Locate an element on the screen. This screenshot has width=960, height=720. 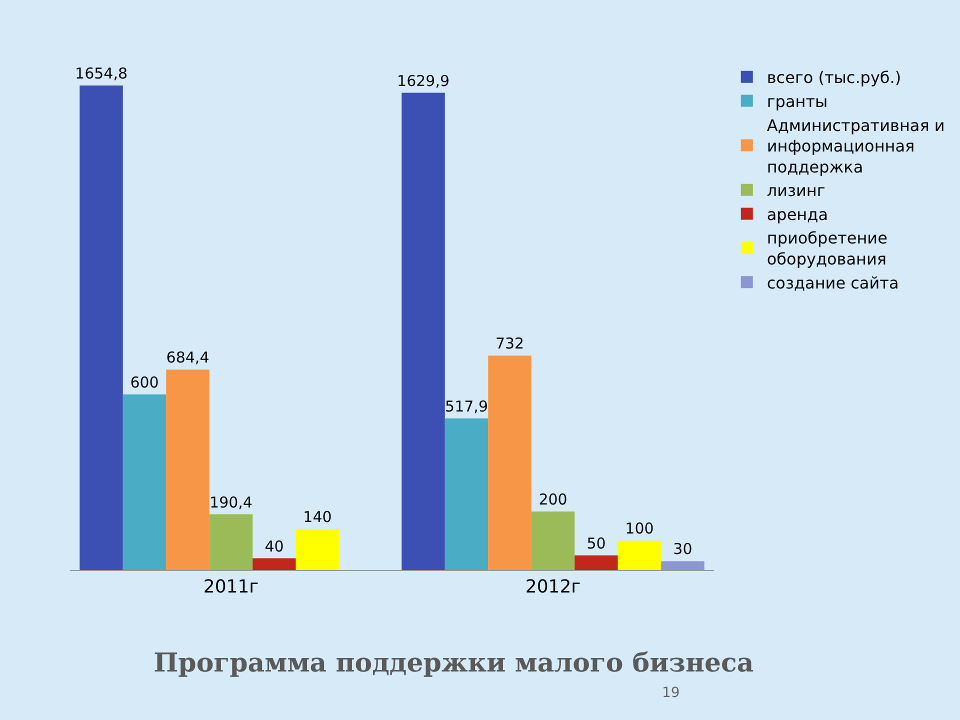
data-label: 684,4 is located at coordinates (188, 357).